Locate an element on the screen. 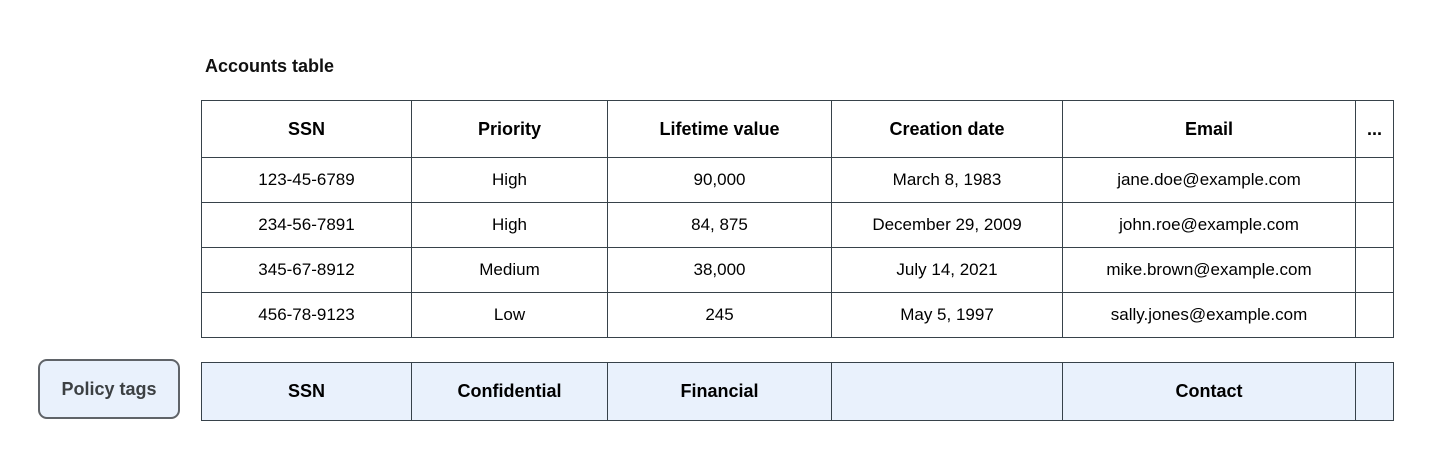  column-header-priority: Priority is located at coordinates (509, 129).